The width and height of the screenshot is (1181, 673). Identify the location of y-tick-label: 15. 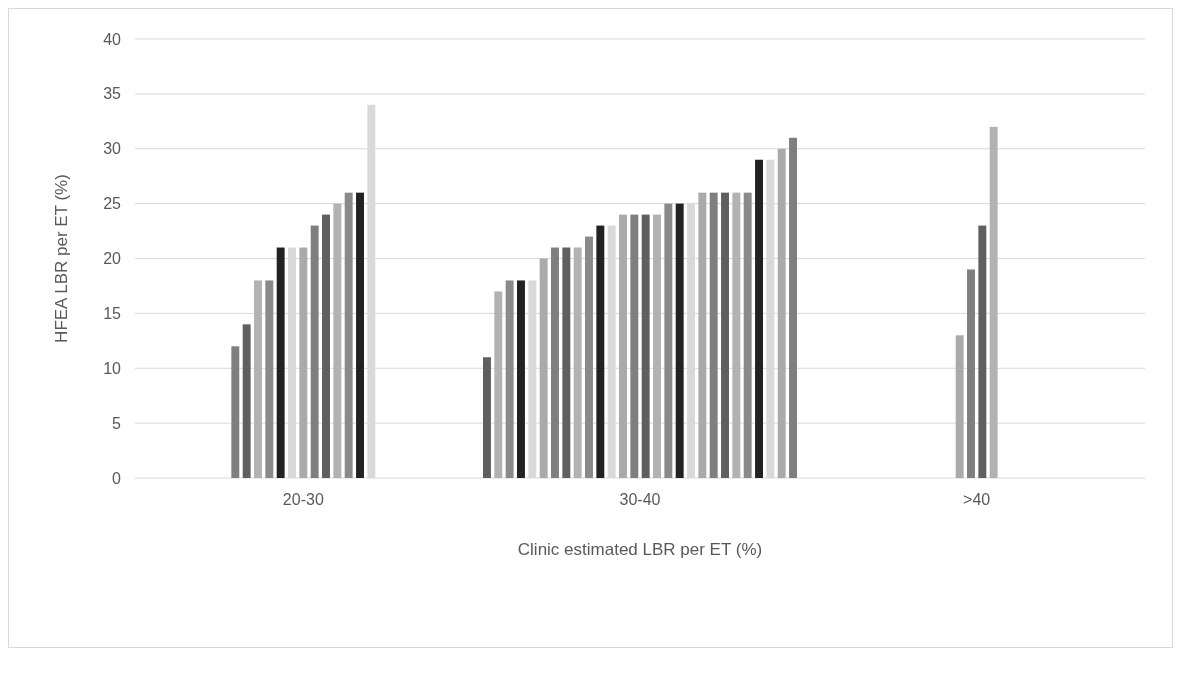
(112, 313).